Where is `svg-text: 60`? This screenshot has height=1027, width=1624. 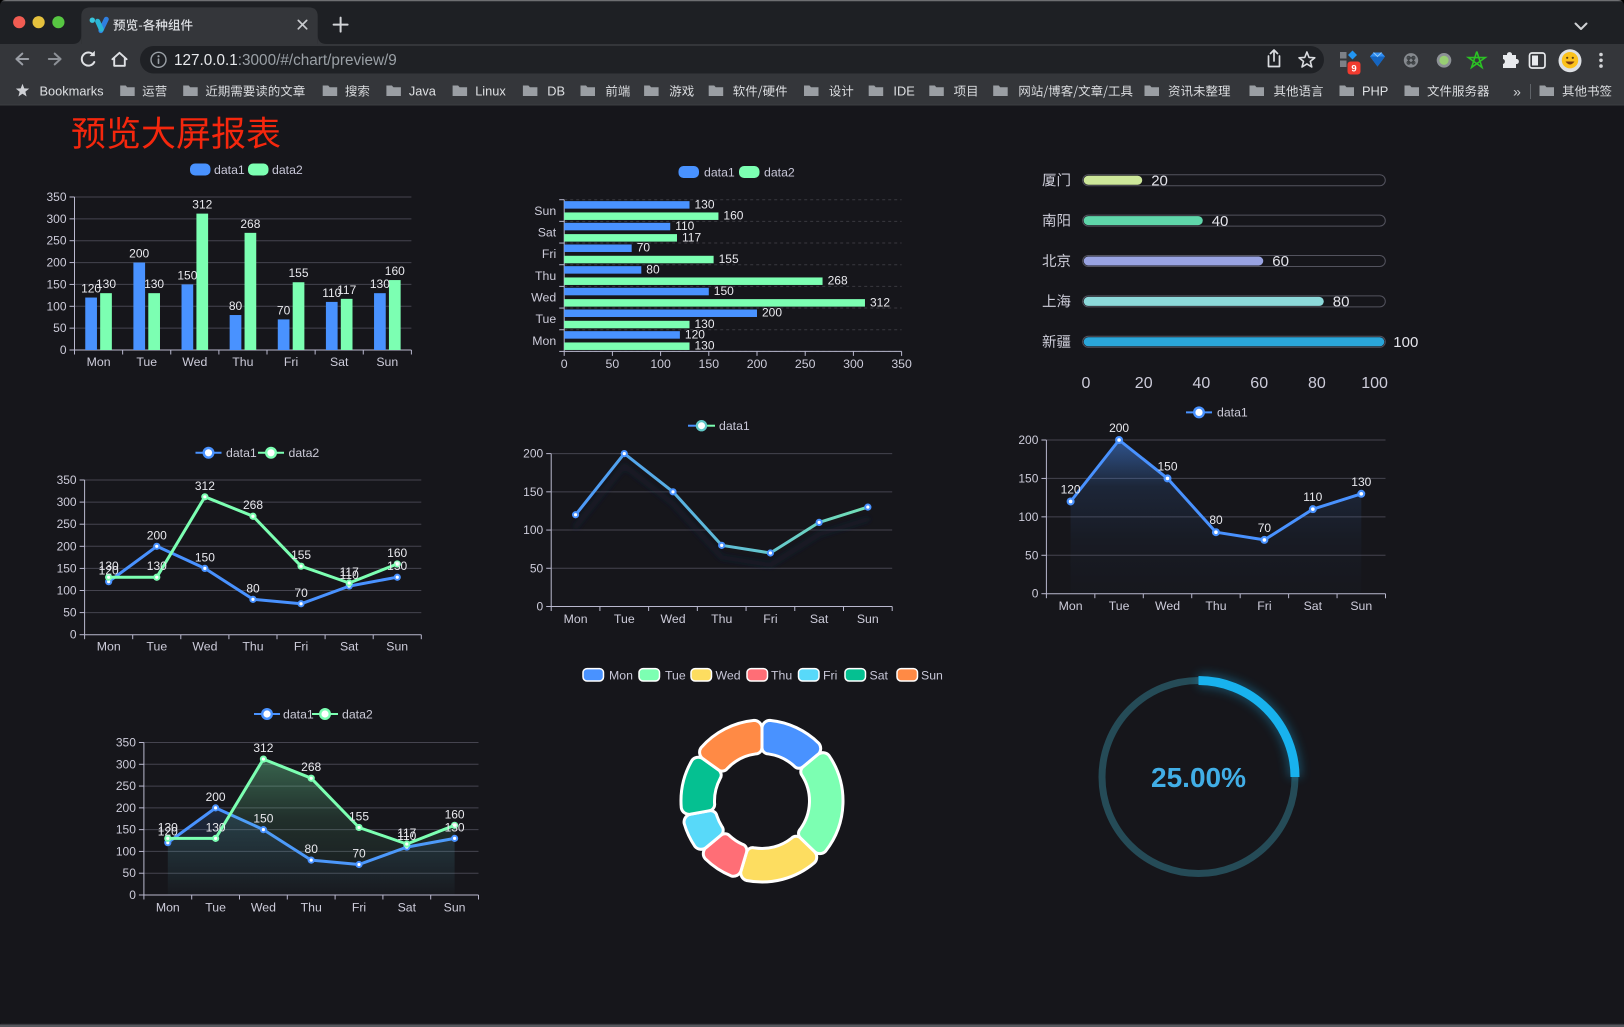
svg-text: 60 is located at coordinates (1259, 383).